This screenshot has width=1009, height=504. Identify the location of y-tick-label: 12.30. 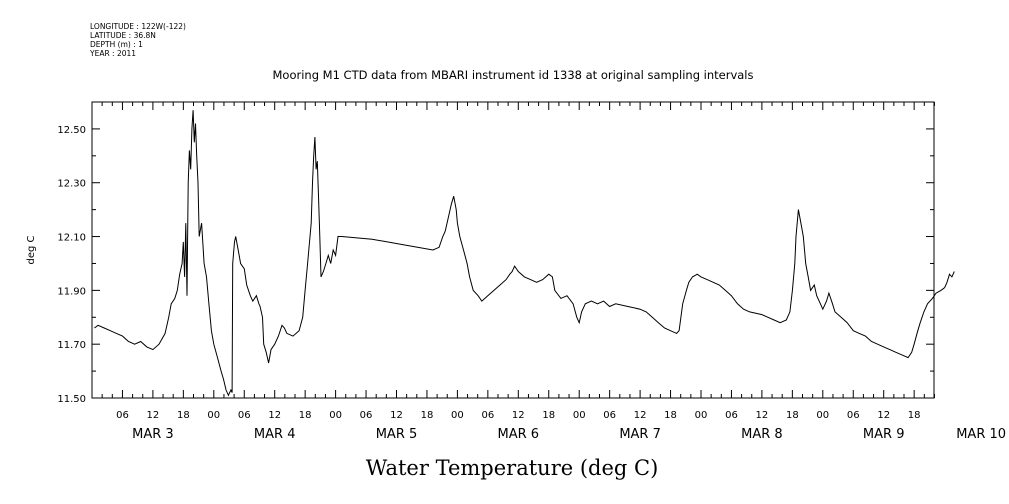
(71, 184).